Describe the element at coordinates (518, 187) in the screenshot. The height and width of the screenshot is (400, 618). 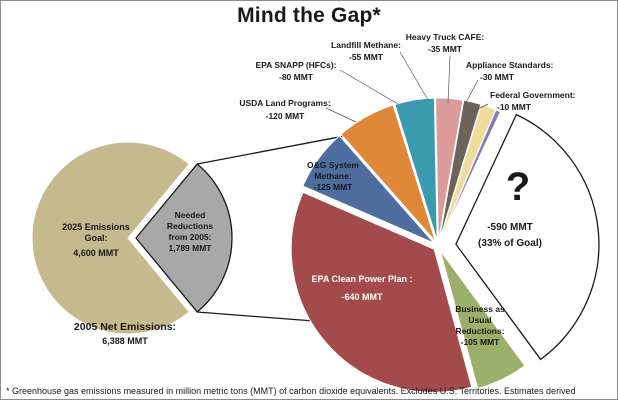
I see `gap-question-mark: ?` at that location.